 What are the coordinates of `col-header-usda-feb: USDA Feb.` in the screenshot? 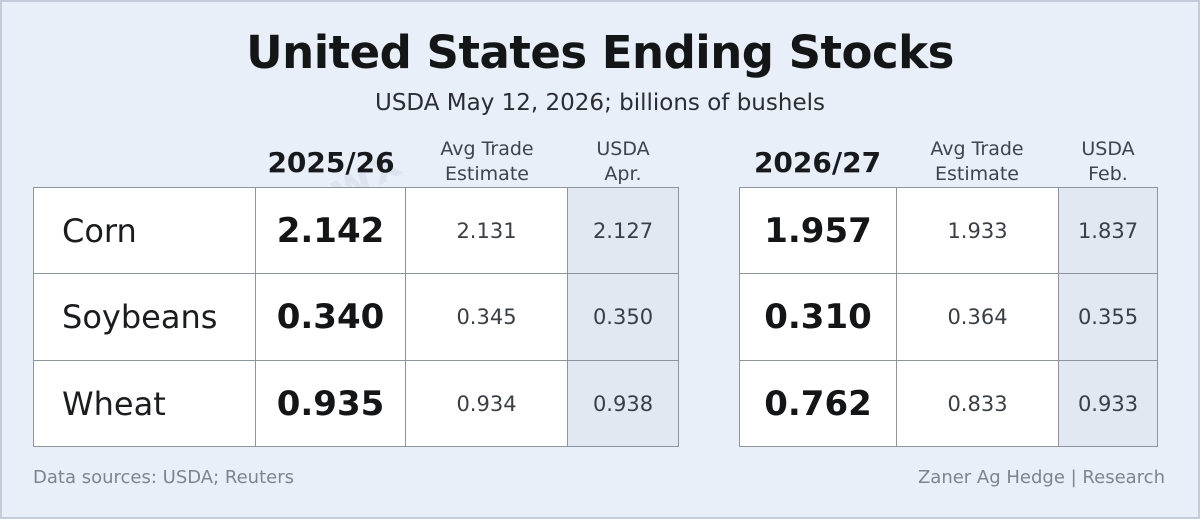 It's located at (1108, 162).